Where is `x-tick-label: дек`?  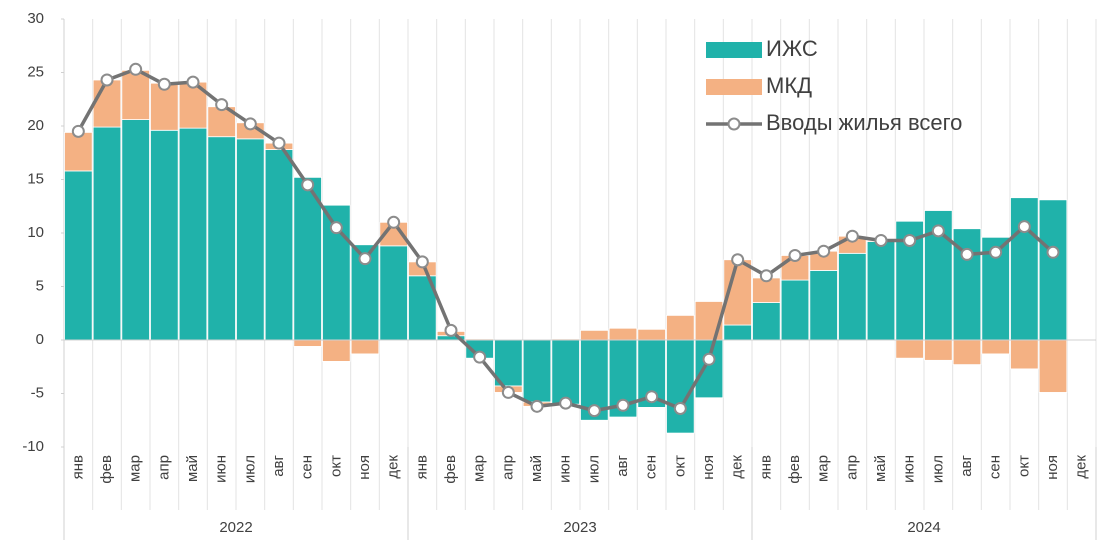 x-tick-label: дек is located at coordinates (393, 467).